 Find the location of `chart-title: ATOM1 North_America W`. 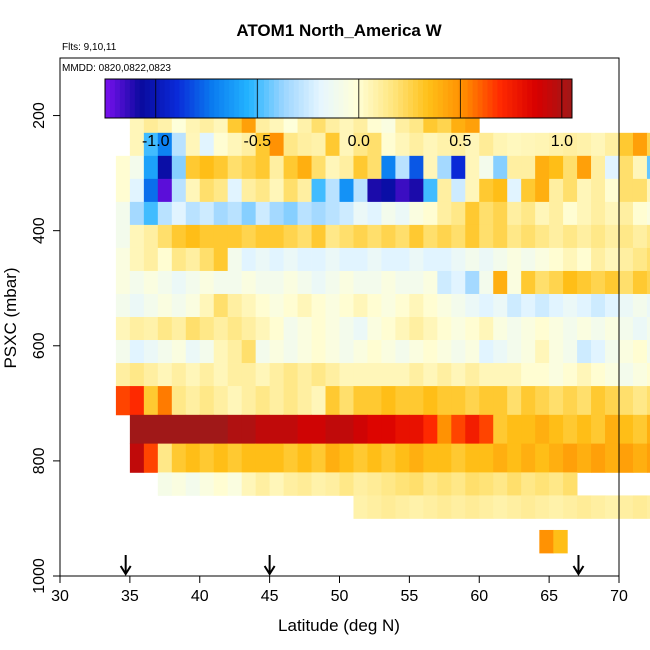

chart-title: ATOM1 North_America W is located at coordinates (339, 30).